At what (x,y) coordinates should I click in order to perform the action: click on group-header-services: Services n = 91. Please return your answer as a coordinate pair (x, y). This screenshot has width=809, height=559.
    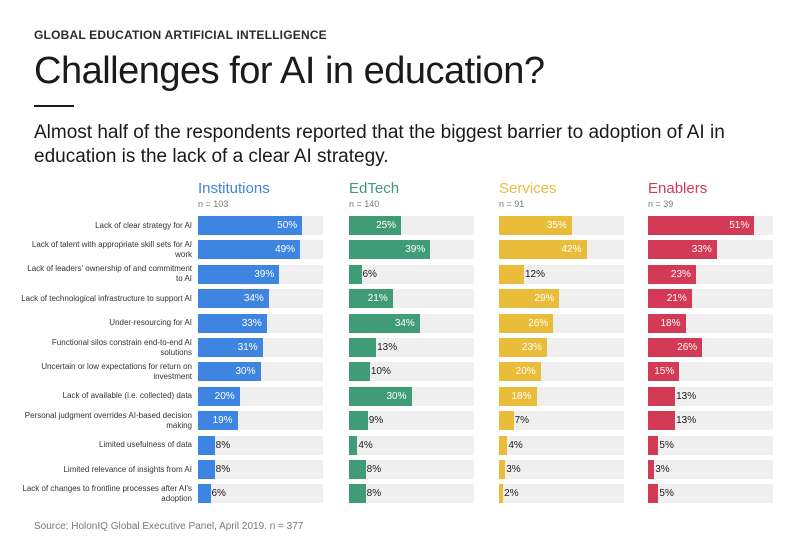
    Looking at the image, I should click on (561, 194).